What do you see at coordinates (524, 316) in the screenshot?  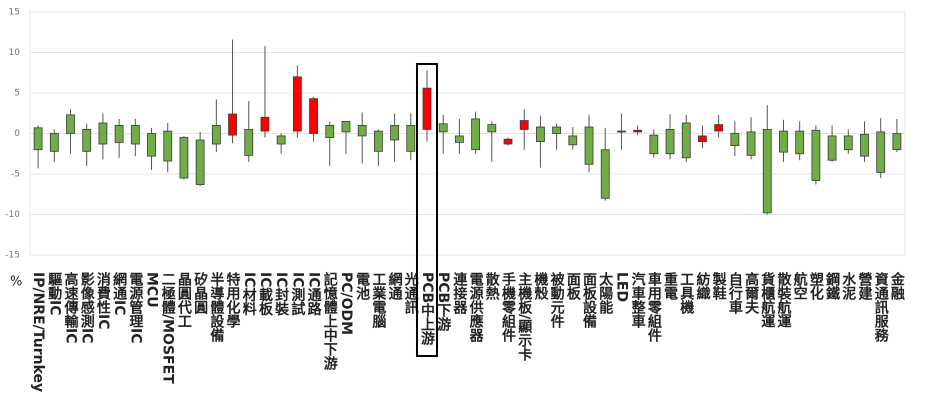 I see `x-tick-label: 主機板/顯示卡` at bounding box center [524, 316].